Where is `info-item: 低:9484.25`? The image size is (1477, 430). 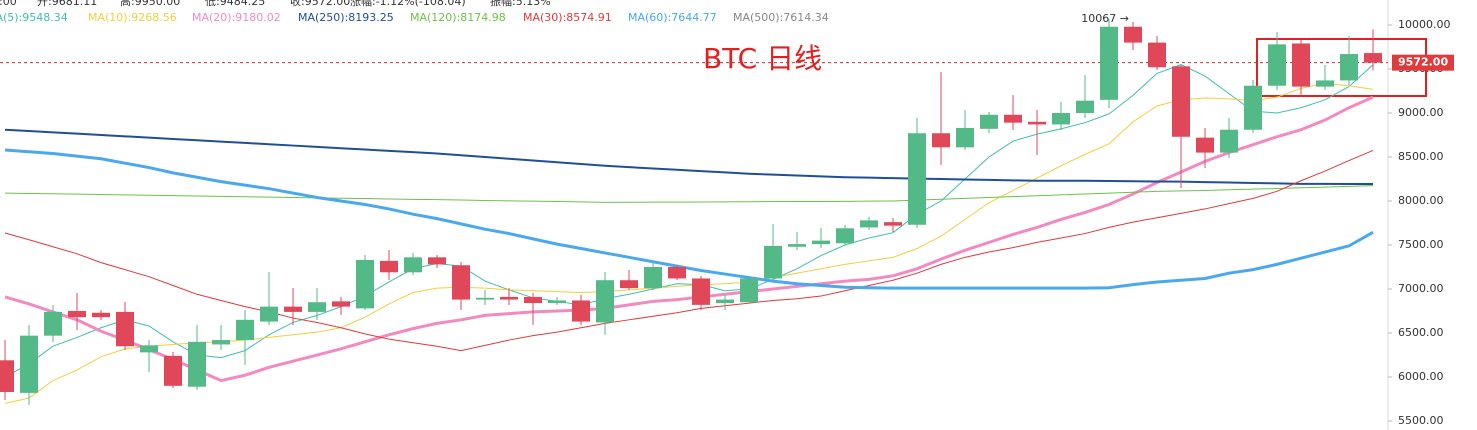
info-item: 低:9484.25 is located at coordinates (235, 4).